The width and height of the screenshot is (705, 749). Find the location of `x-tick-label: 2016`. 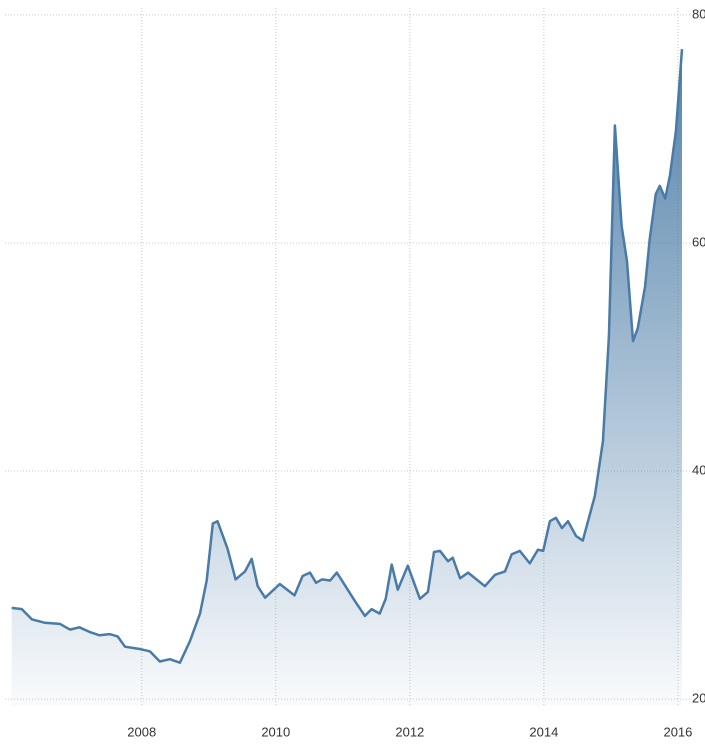

x-tick-label: 2016 is located at coordinates (677, 731).